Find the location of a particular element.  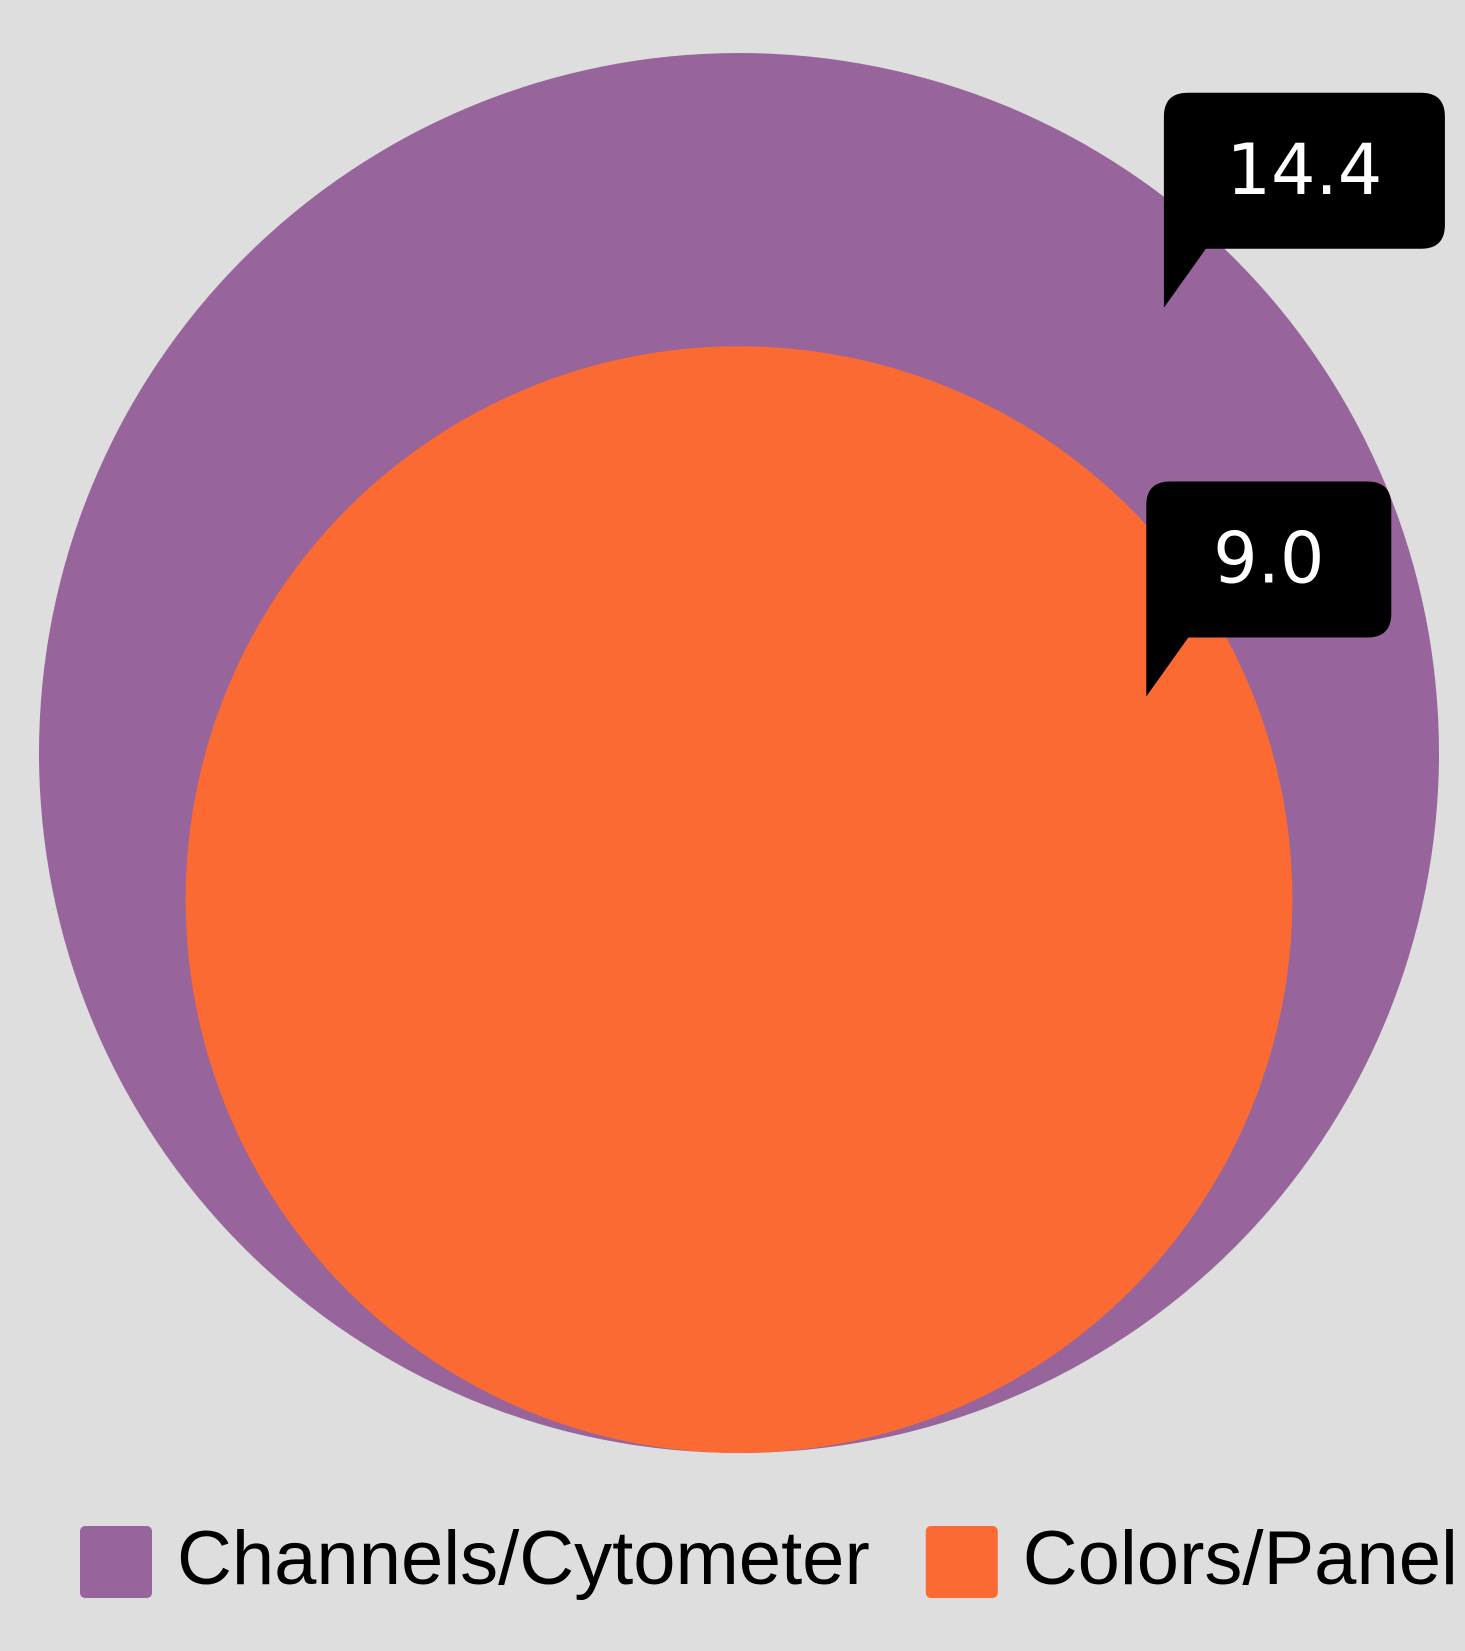

legend-label: Colors/Panel is located at coordinates (1240, 1558).